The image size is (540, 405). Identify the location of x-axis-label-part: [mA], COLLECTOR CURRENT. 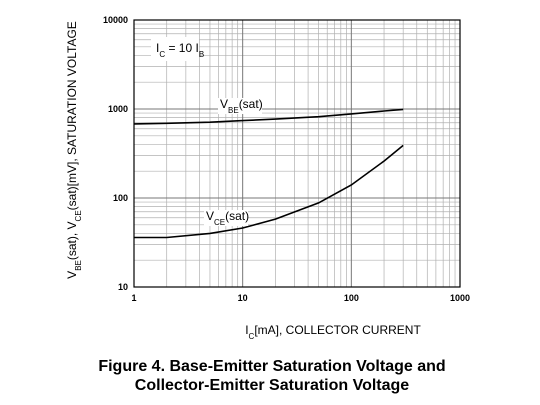
(337, 330).